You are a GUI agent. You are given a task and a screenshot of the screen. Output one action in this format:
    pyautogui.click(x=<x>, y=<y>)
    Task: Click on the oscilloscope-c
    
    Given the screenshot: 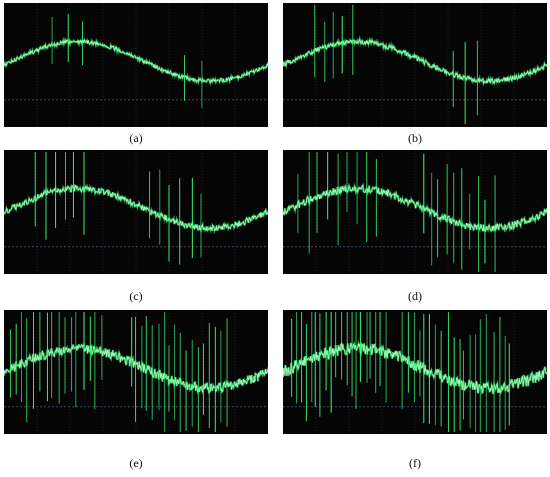 What is the action you would take?
    pyautogui.click(x=136, y=212)
    